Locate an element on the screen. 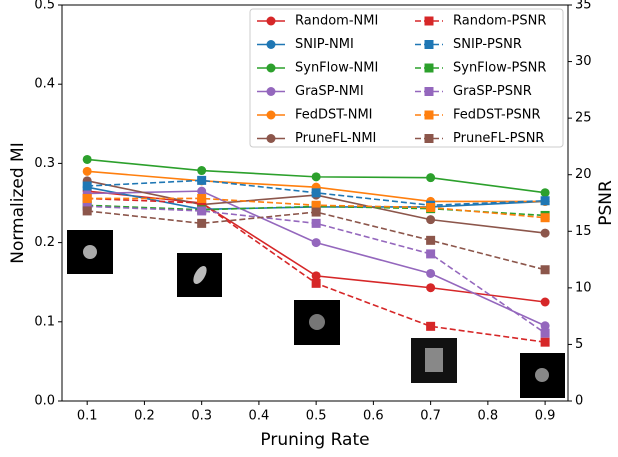 This screenshot has height=457, width=618. x-tick-label: 0.8 is located at coordinates (488, 416).